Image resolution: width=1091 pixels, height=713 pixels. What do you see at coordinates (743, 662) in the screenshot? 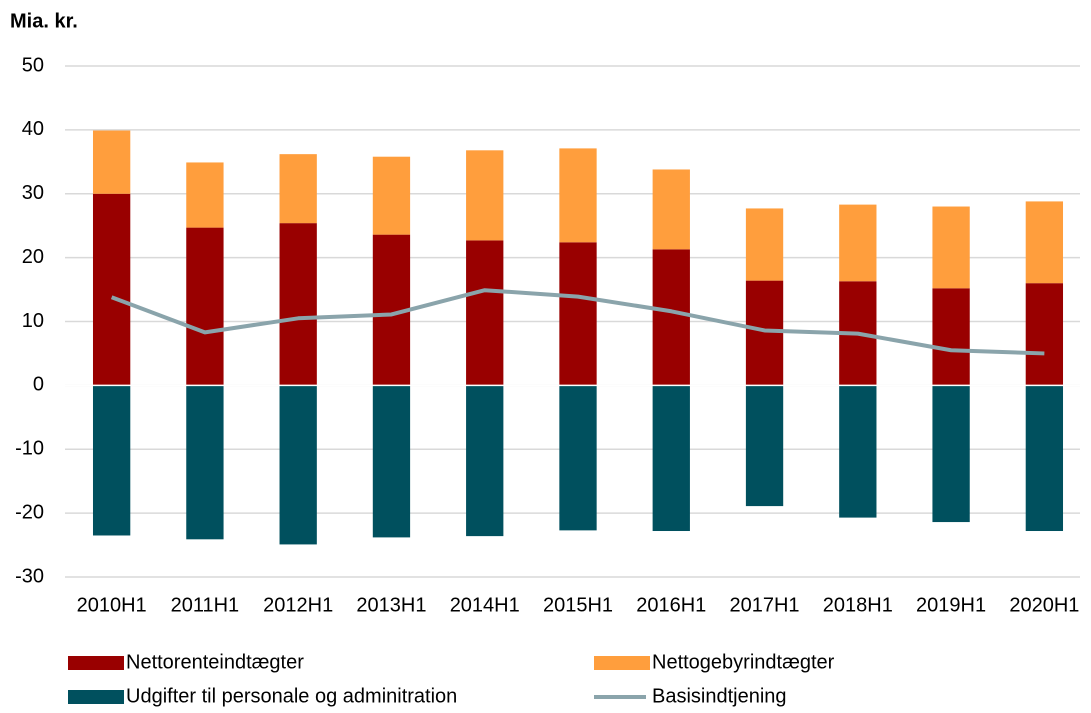
I see `legend-label: Nettogebyrindtægter` at bounding box center [743, 662].